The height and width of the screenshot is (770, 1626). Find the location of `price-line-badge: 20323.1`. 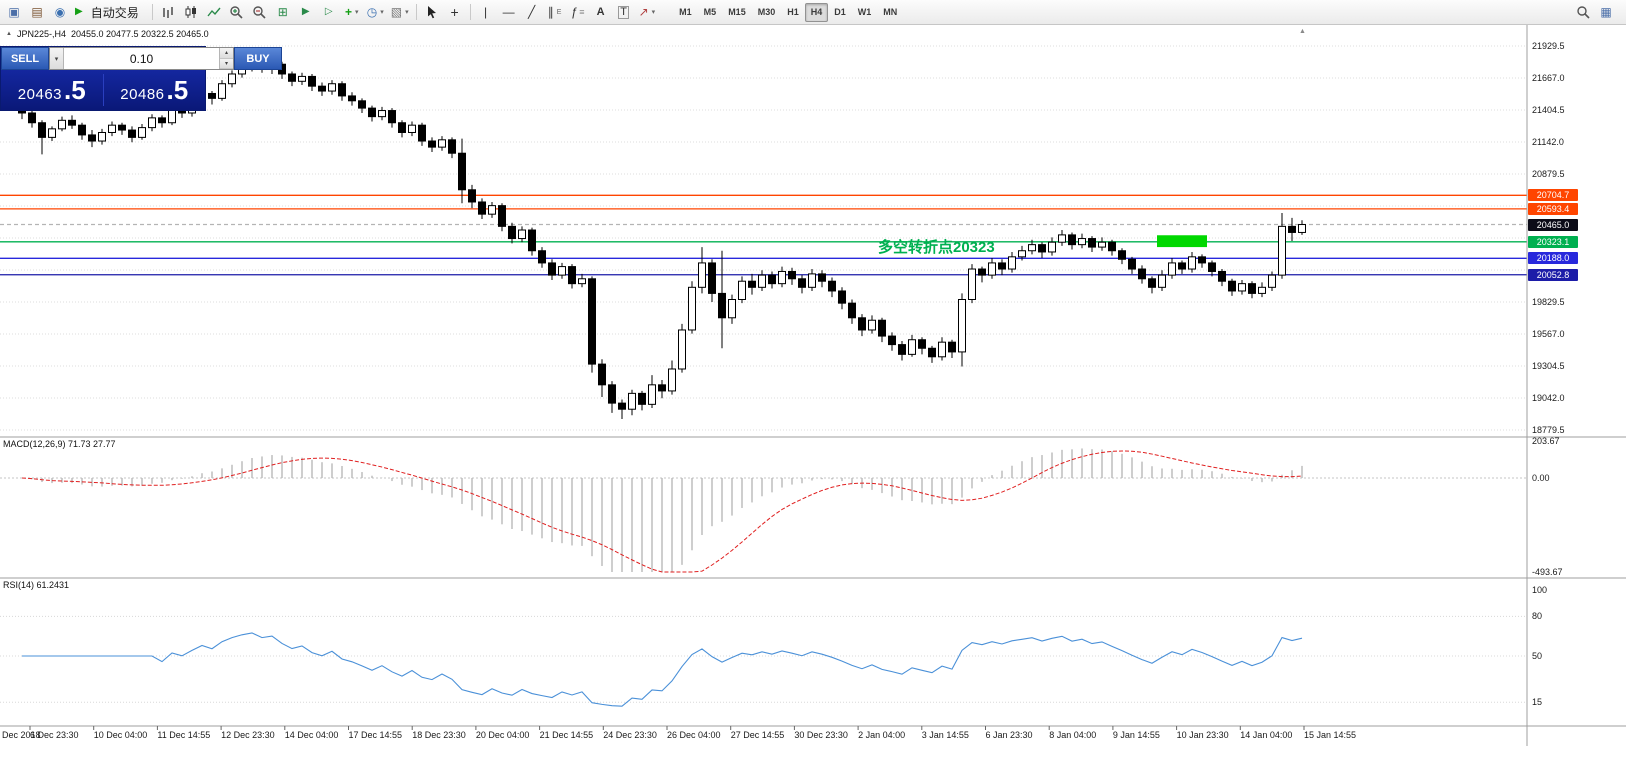

price-line-badge: 20323.1 is located at coordinates (1553, 241).